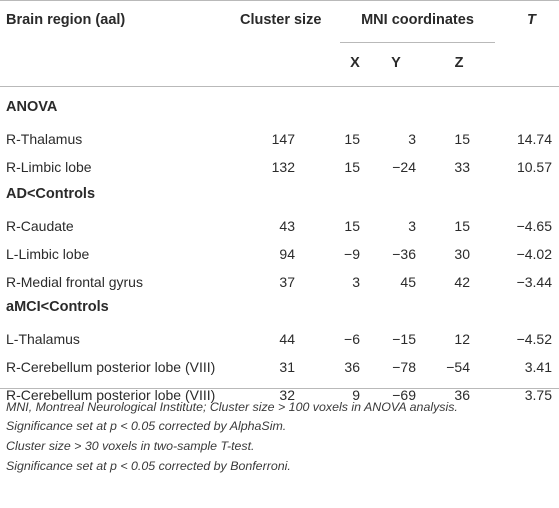 This screenshot has height=508, width=559. Describe the element at coordinates (404, 339) in the screenshot. I see `cell-y: −15` at that location.